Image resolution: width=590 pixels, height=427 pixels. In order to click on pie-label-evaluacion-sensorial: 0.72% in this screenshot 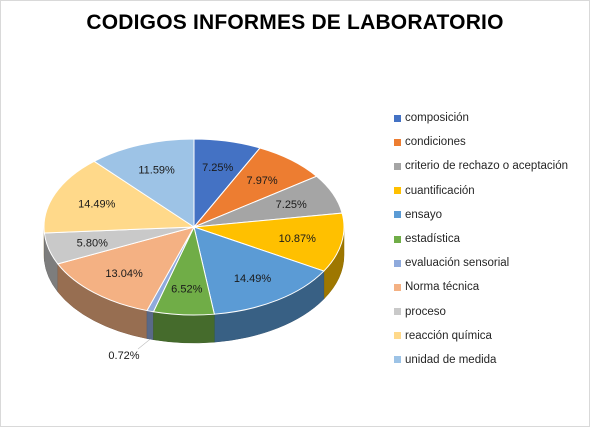, I will do `click(123, 356)`.